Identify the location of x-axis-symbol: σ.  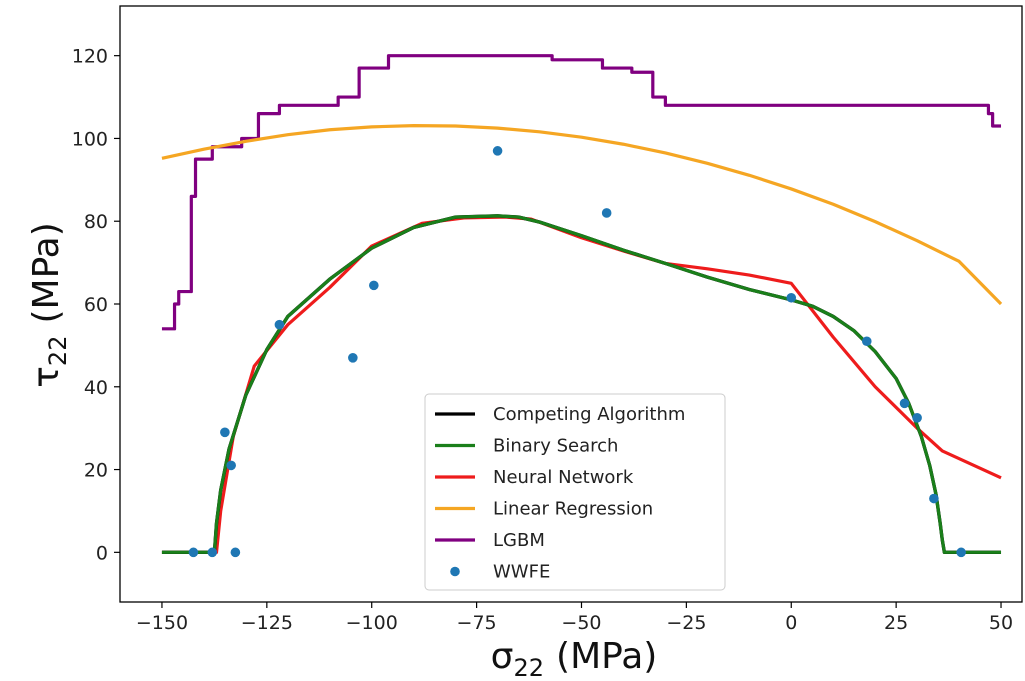
(502, 656).